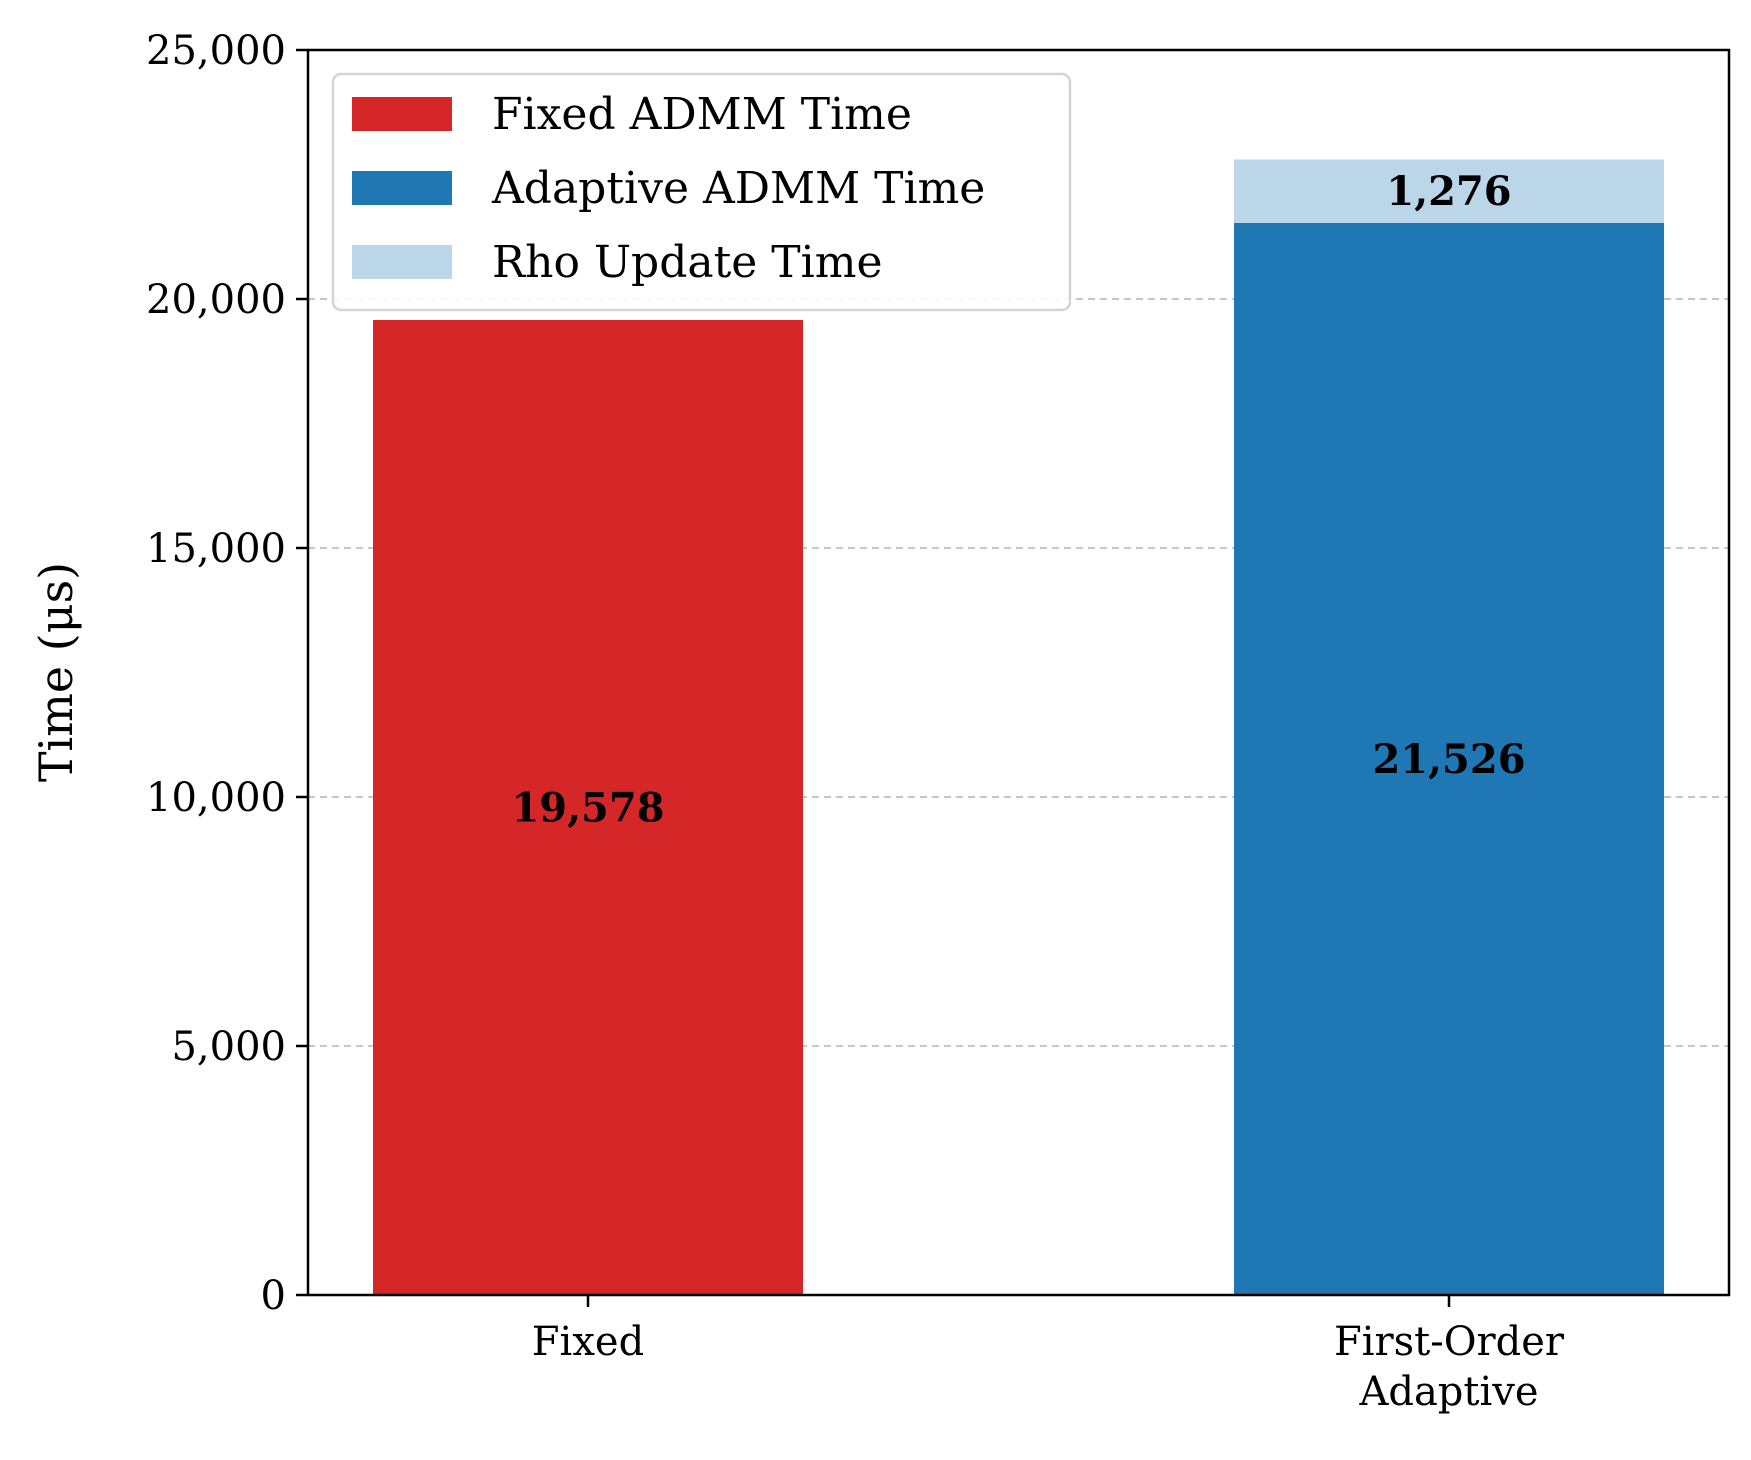 The height and width of the screenshot is (1460, 1751). I want to click on legend-label: Adaptive ADMM Time, so click(738, 188).